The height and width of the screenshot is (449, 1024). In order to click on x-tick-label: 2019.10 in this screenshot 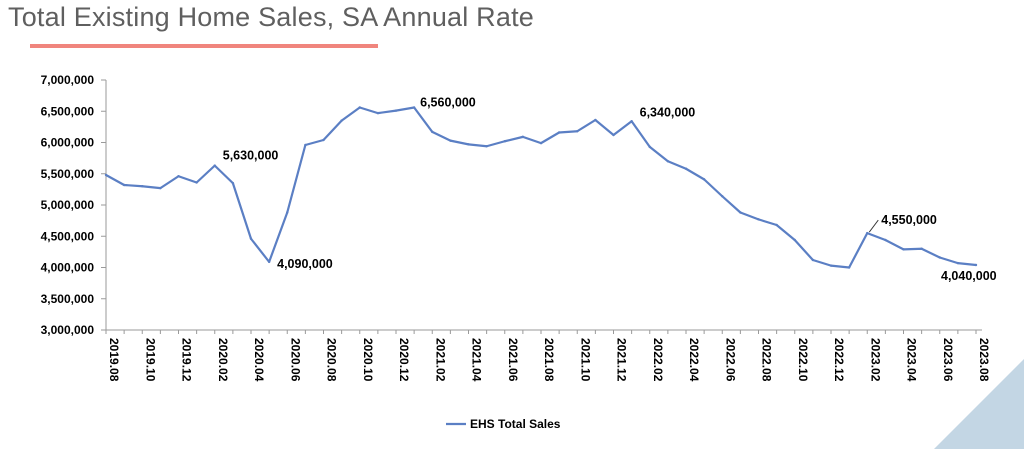, I will do `click(150, 360)`.